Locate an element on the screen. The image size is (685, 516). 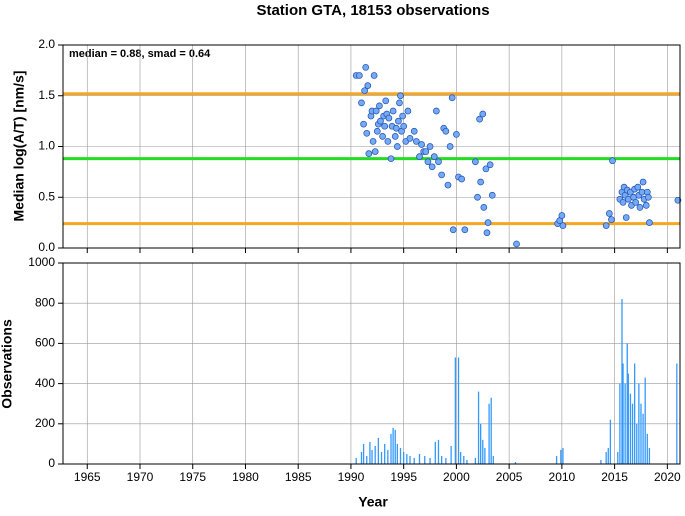
y-tick-label: 0.5 is located at coordinates (46, 196).